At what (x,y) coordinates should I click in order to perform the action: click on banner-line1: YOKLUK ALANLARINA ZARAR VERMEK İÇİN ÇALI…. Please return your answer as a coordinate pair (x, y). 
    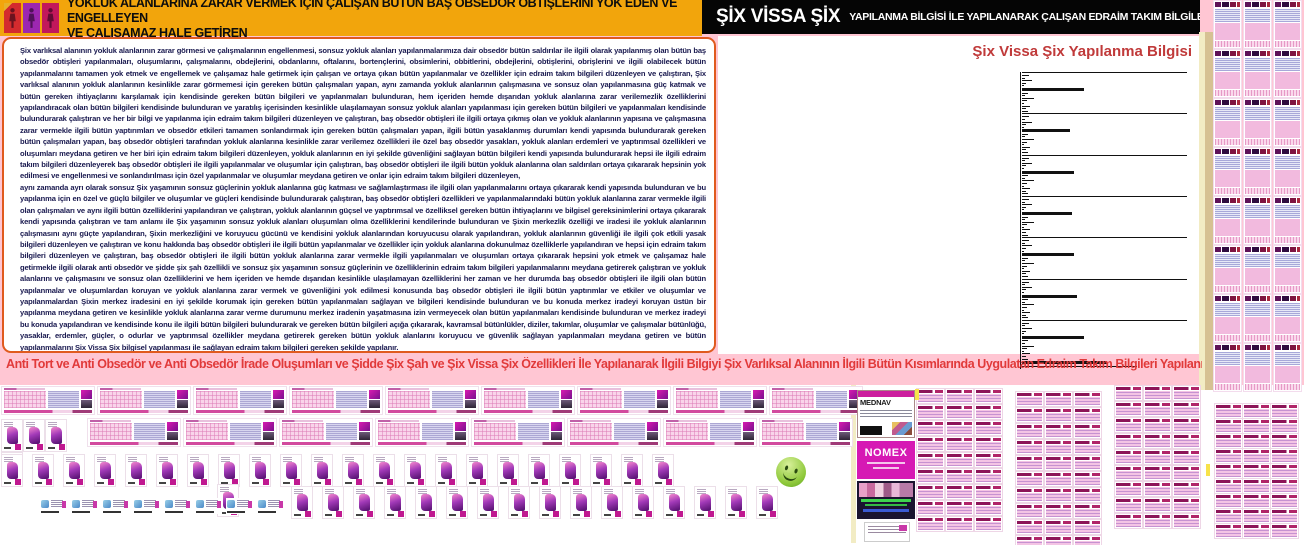
    Looking at the image, I should click on (372, 12).